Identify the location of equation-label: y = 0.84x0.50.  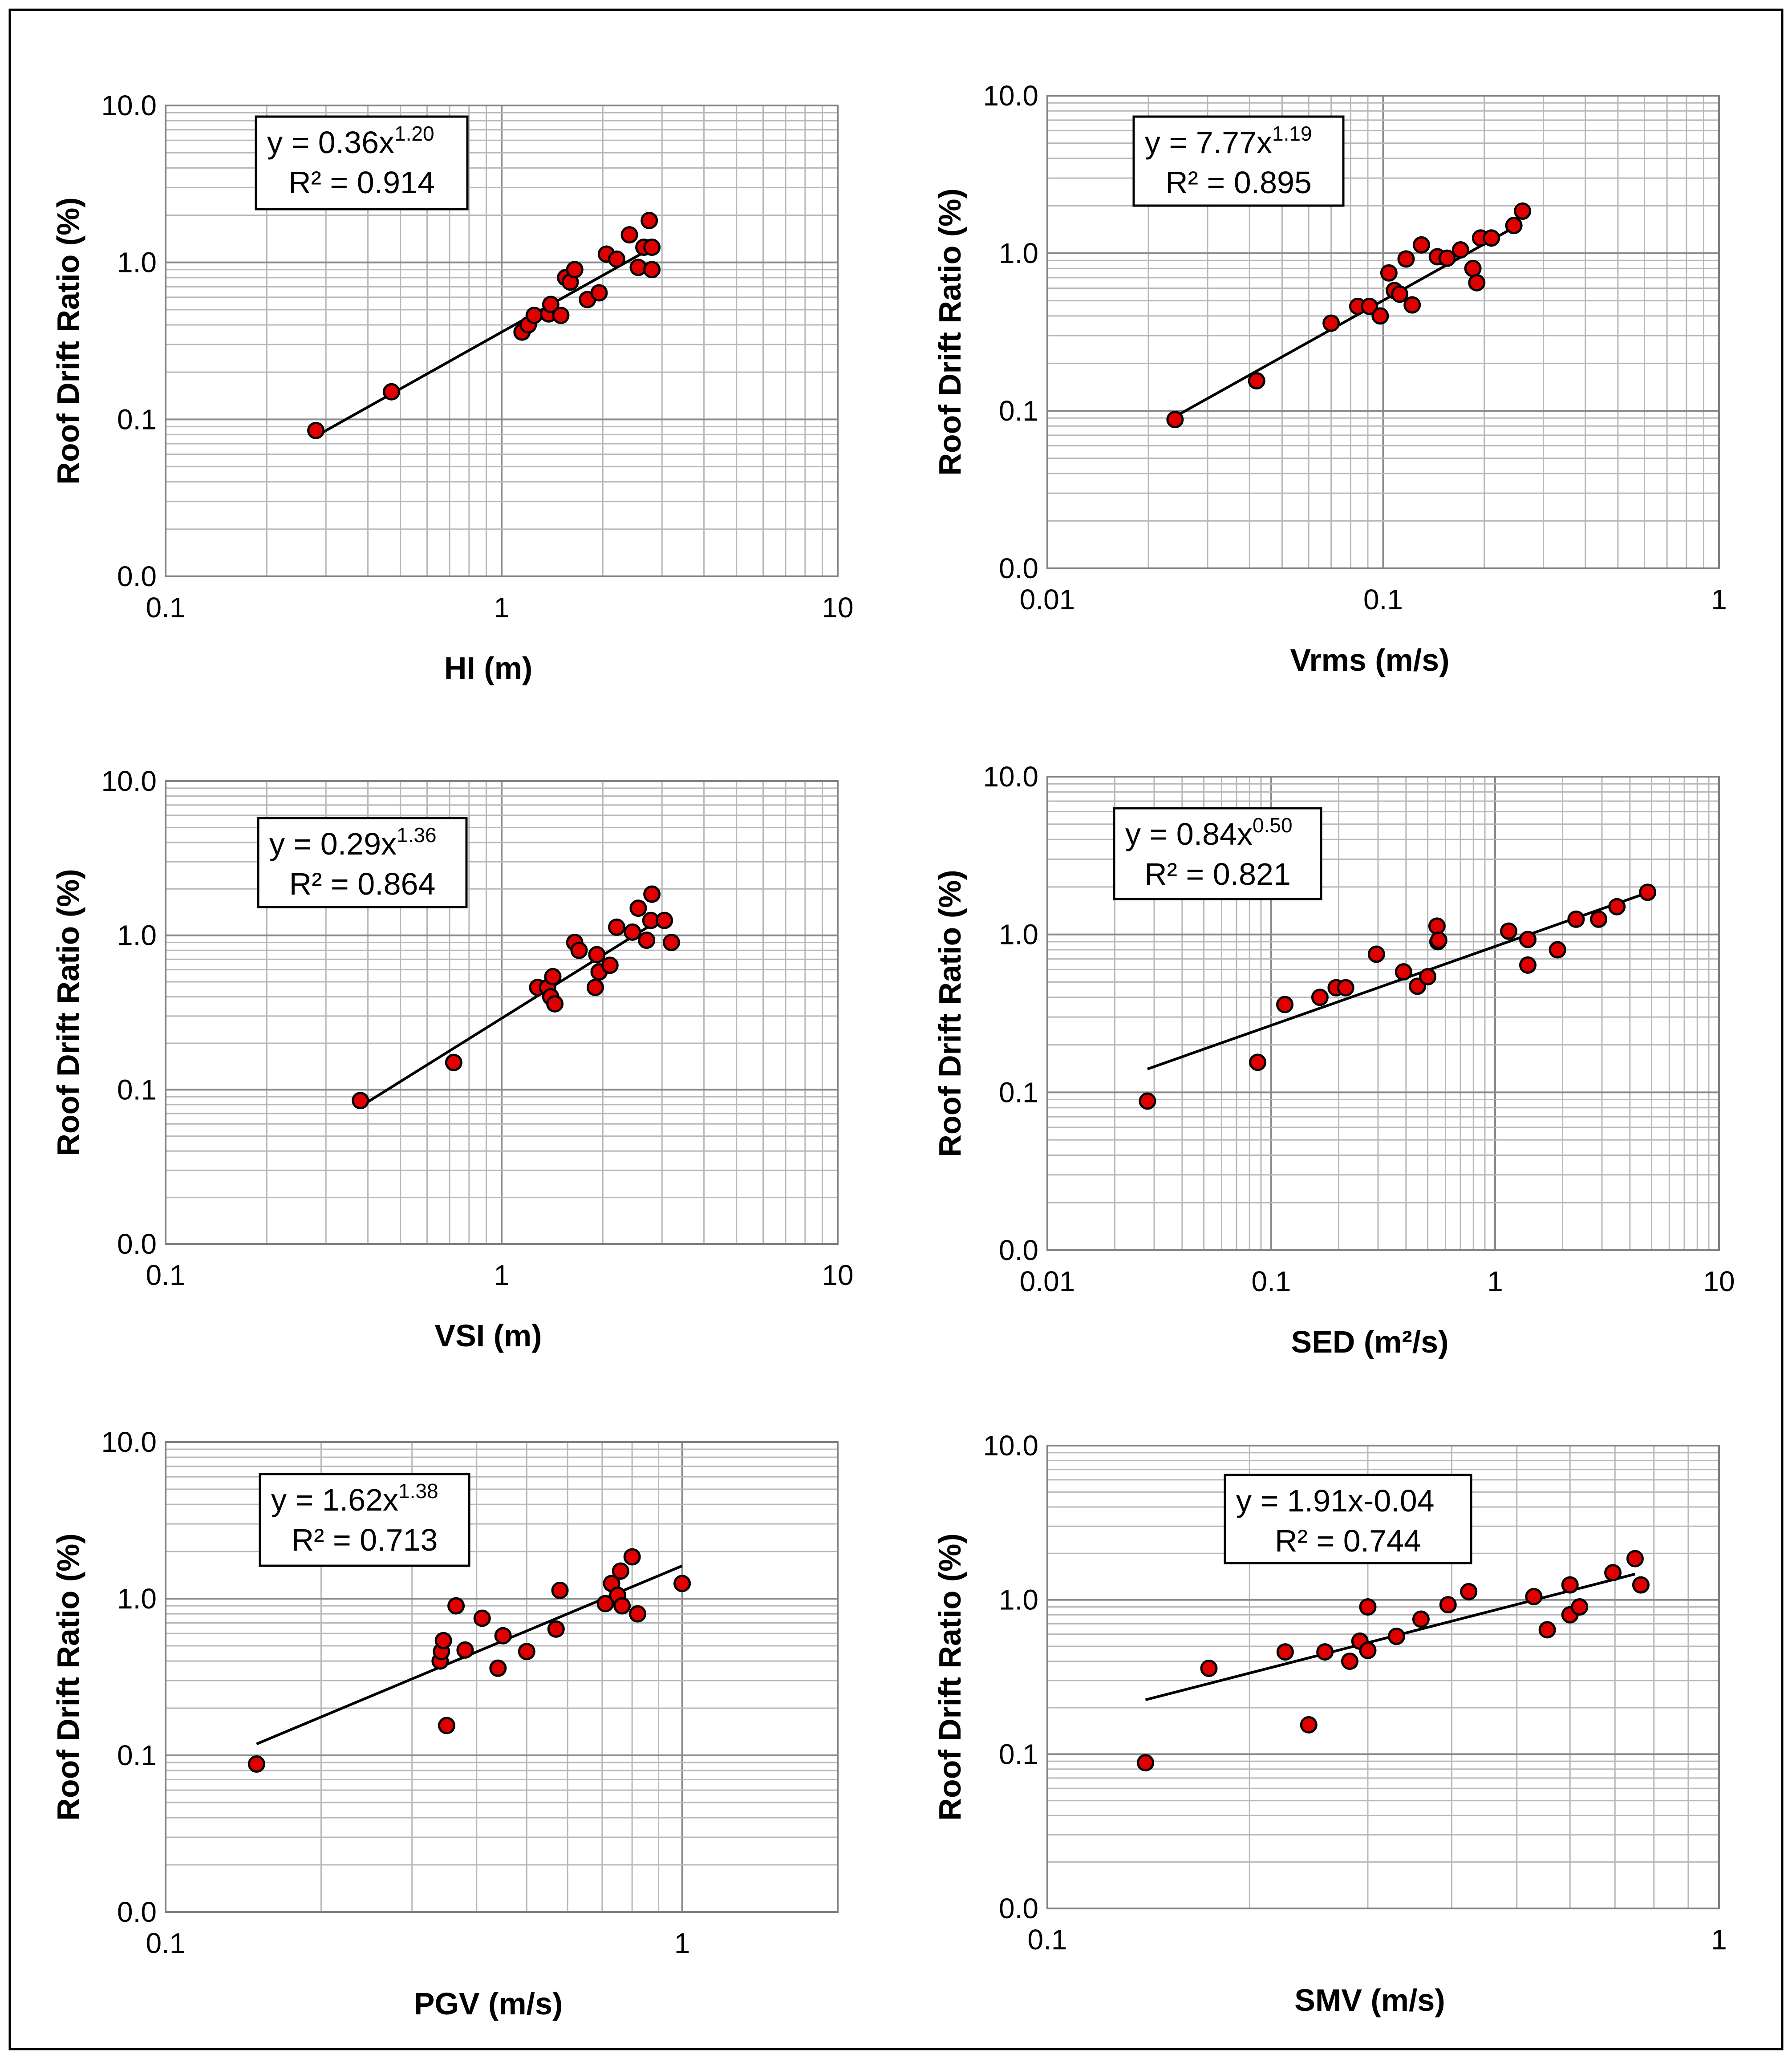
(1209, 832).